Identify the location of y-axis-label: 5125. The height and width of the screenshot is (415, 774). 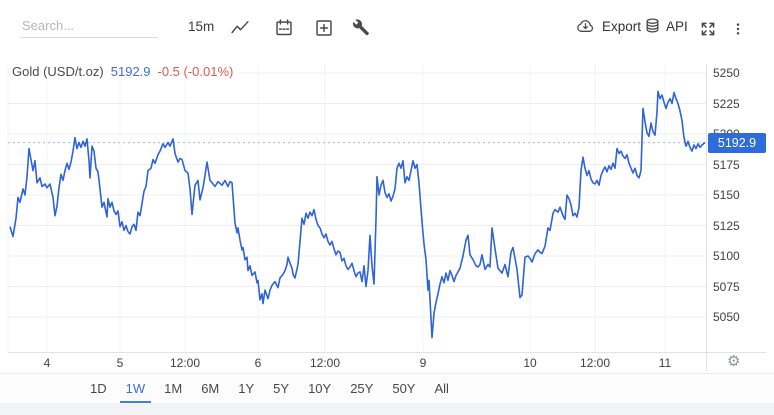
(726, 225).